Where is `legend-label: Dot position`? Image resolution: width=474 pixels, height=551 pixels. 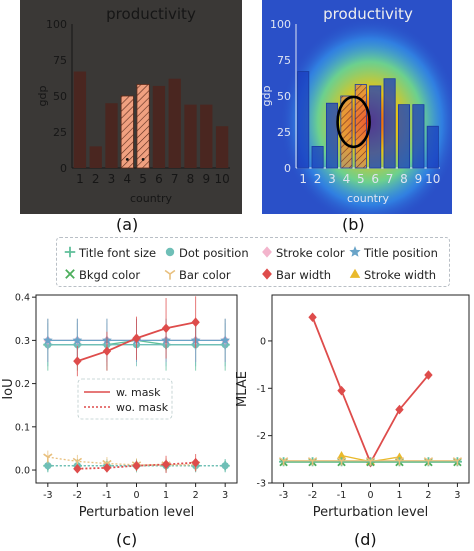 legend-label: Dot position is located at coordinates (214, 253).